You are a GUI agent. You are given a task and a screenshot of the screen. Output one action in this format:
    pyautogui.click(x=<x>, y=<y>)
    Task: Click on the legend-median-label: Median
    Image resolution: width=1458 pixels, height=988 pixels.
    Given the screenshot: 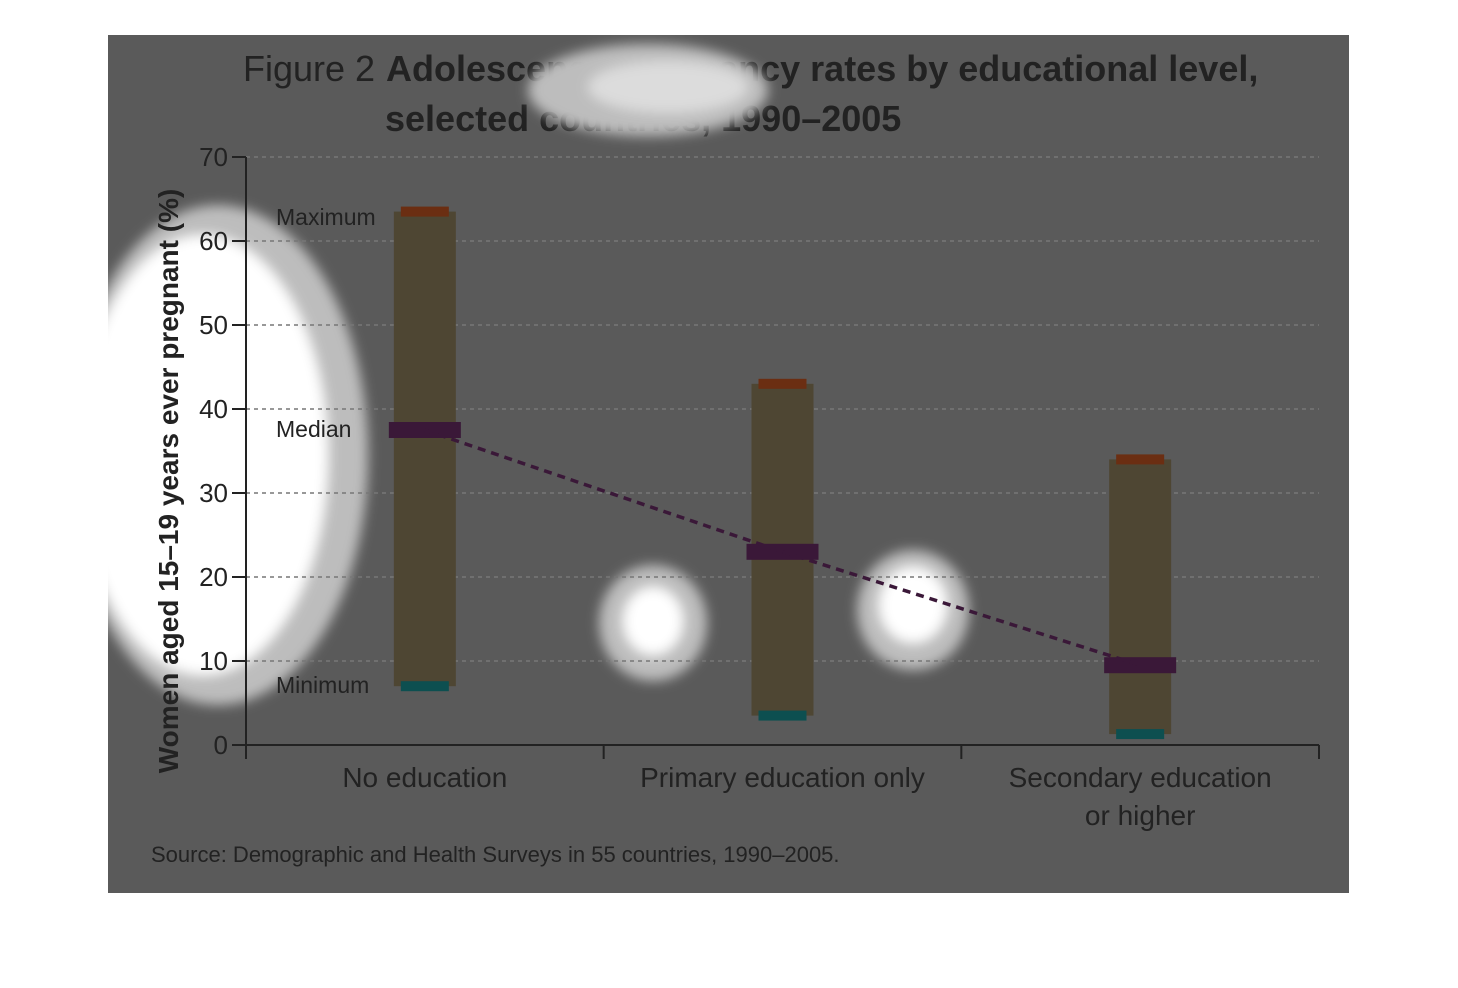 What is the action you would take?
    pyautogui.click(x=313, y=429)
    